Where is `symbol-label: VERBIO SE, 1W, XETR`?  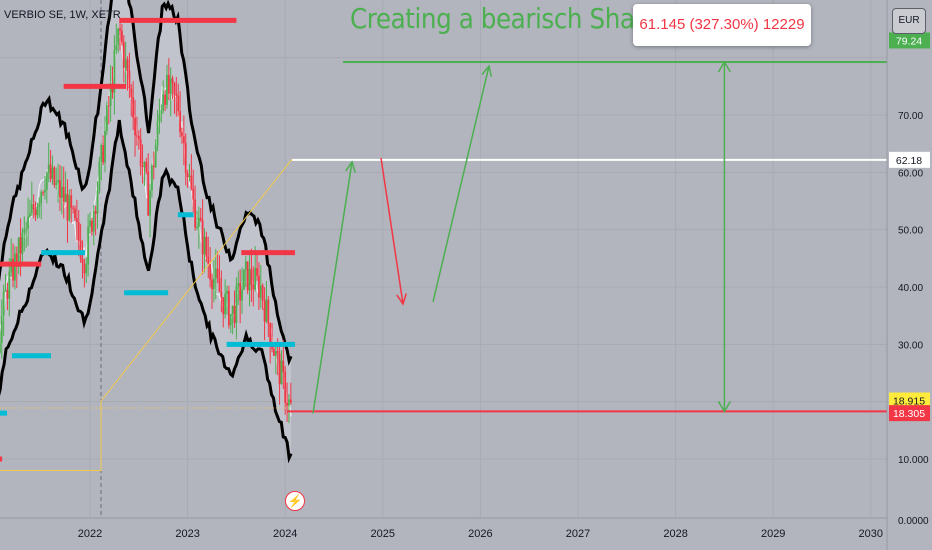
symbol-label: VERBIO SE, 1W, XETR is located at coordinates (62, 15).